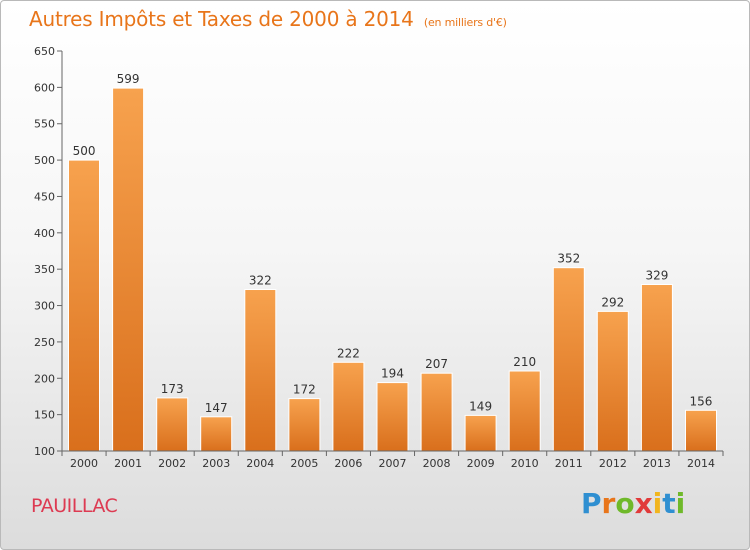 The width and height of the screenshot is (750, 550). What do you see at coordinates (221, 19) in the screenshot?
I see `chart-title-text: Autres Impôts et Taxes de 2000 à 2014` at bounding box center [221, 19].